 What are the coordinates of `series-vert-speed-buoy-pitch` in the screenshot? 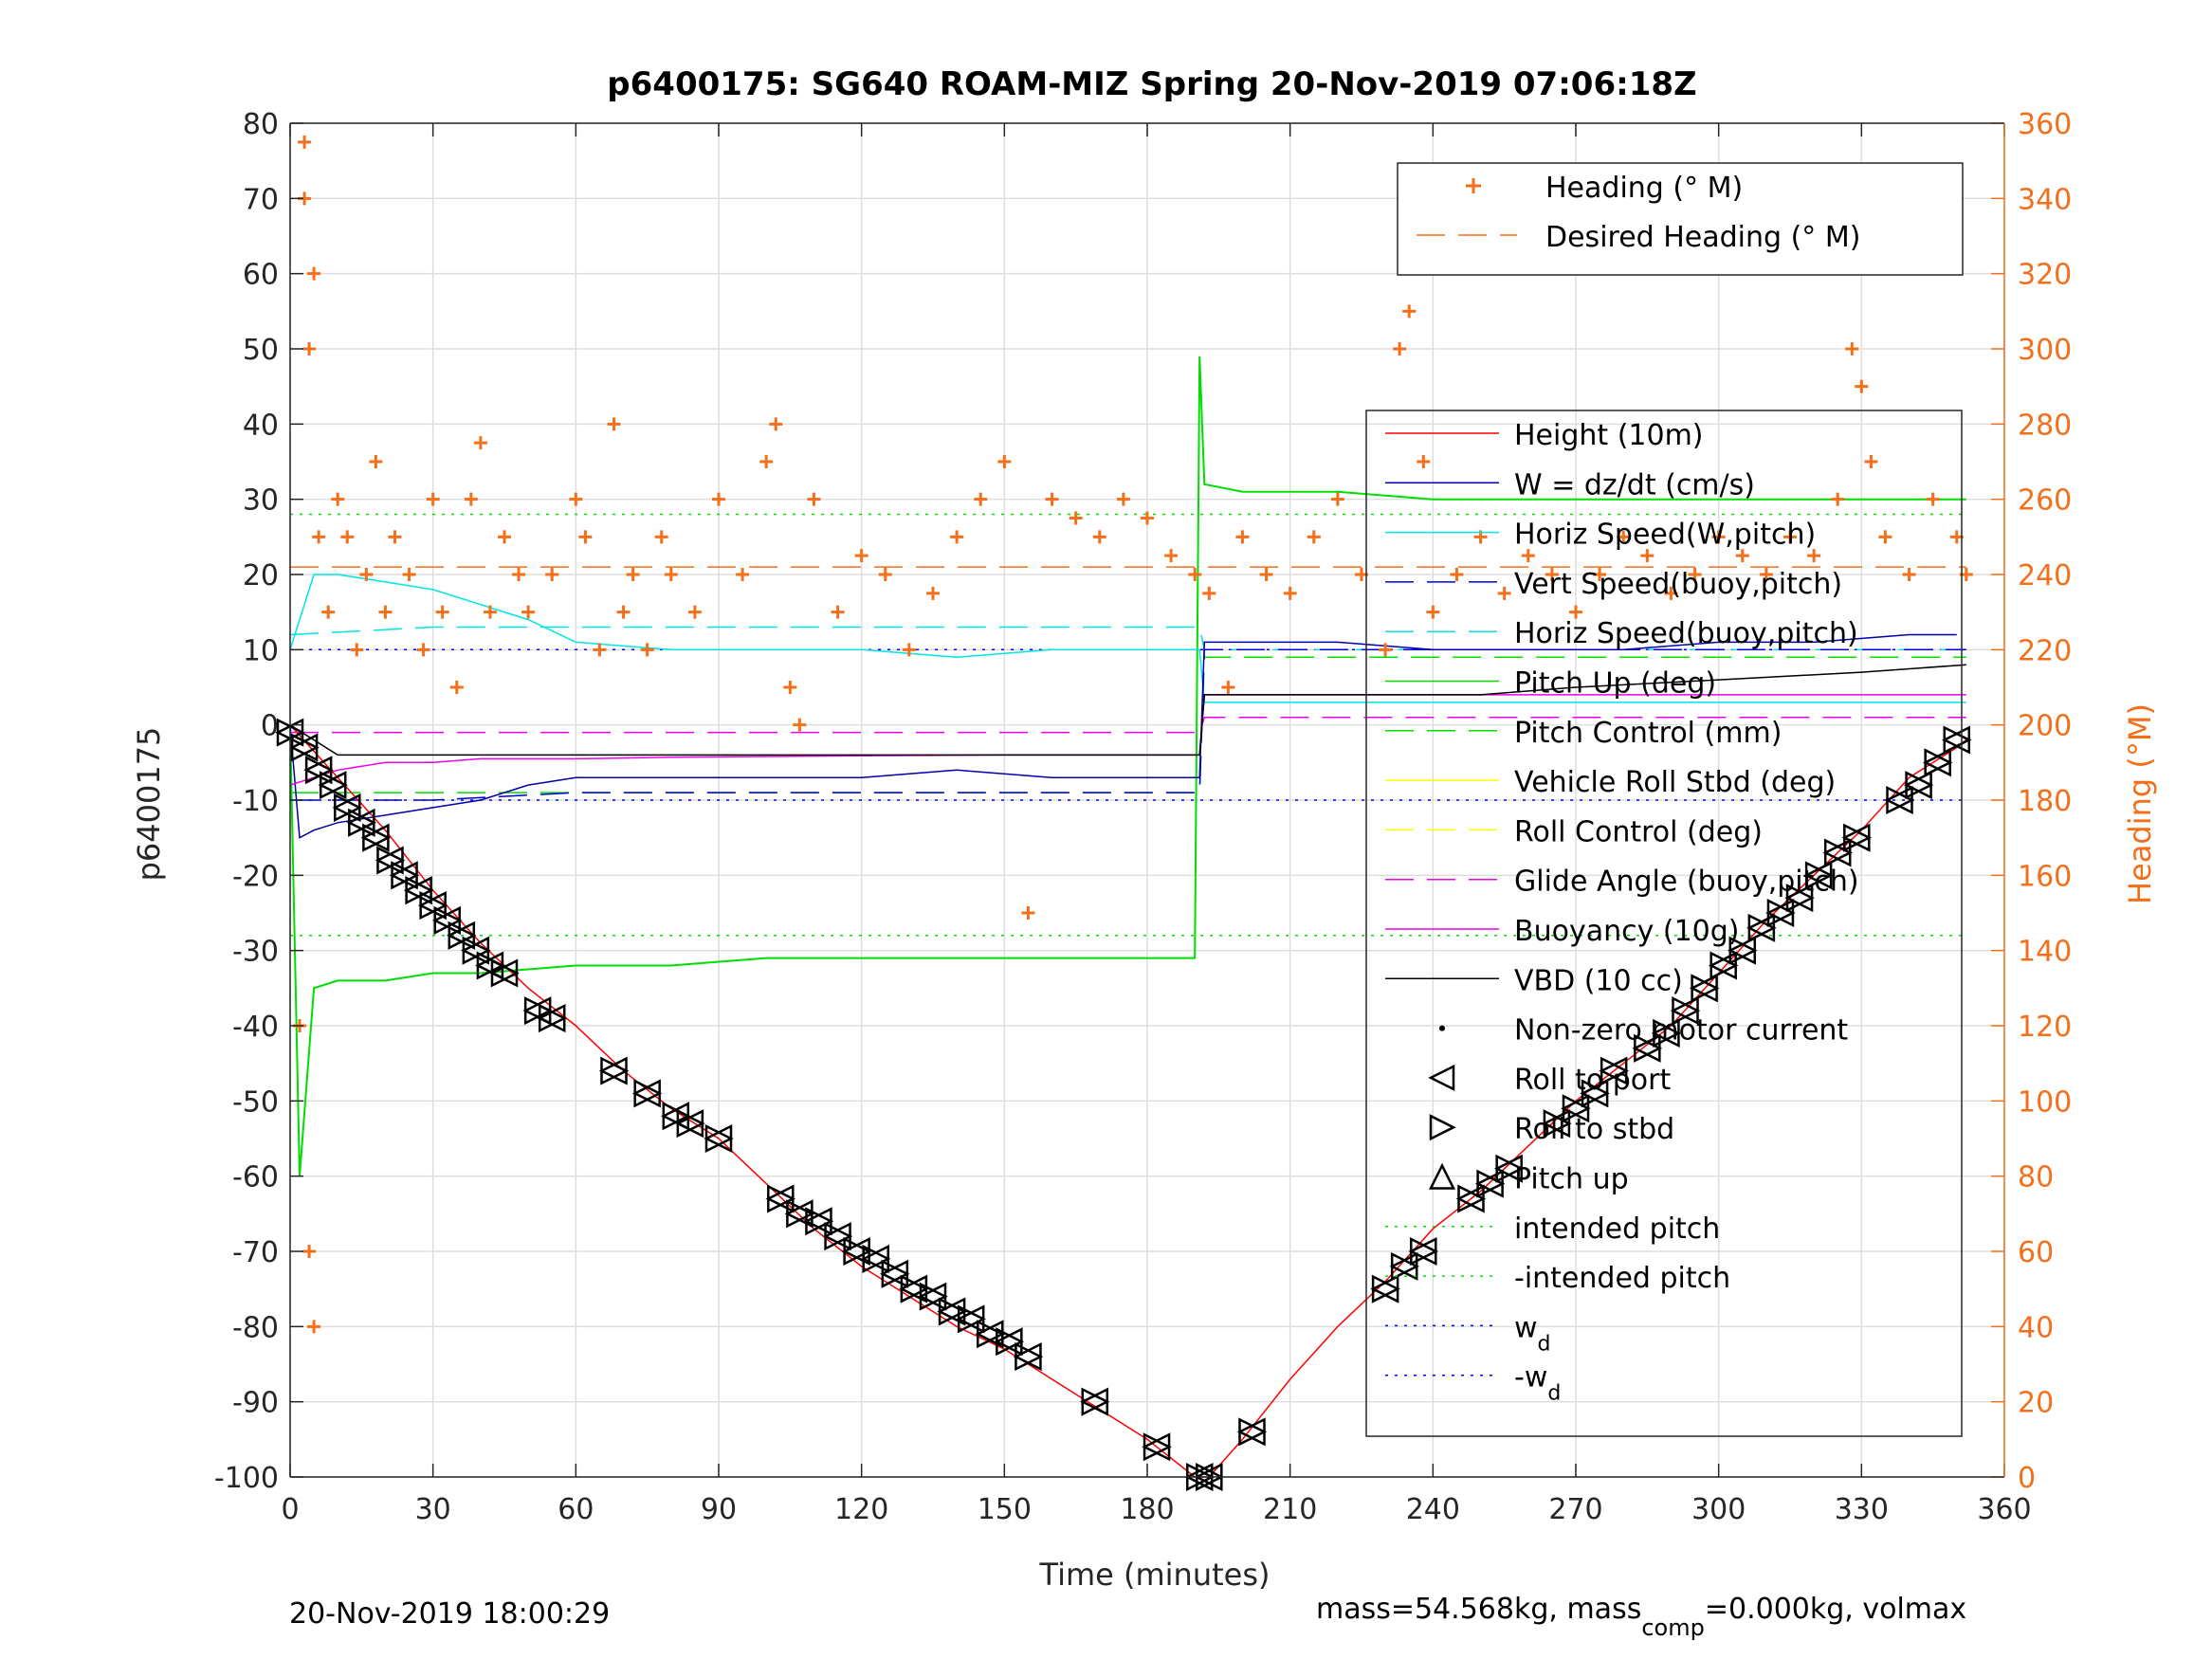 It's located at (1128, 724).